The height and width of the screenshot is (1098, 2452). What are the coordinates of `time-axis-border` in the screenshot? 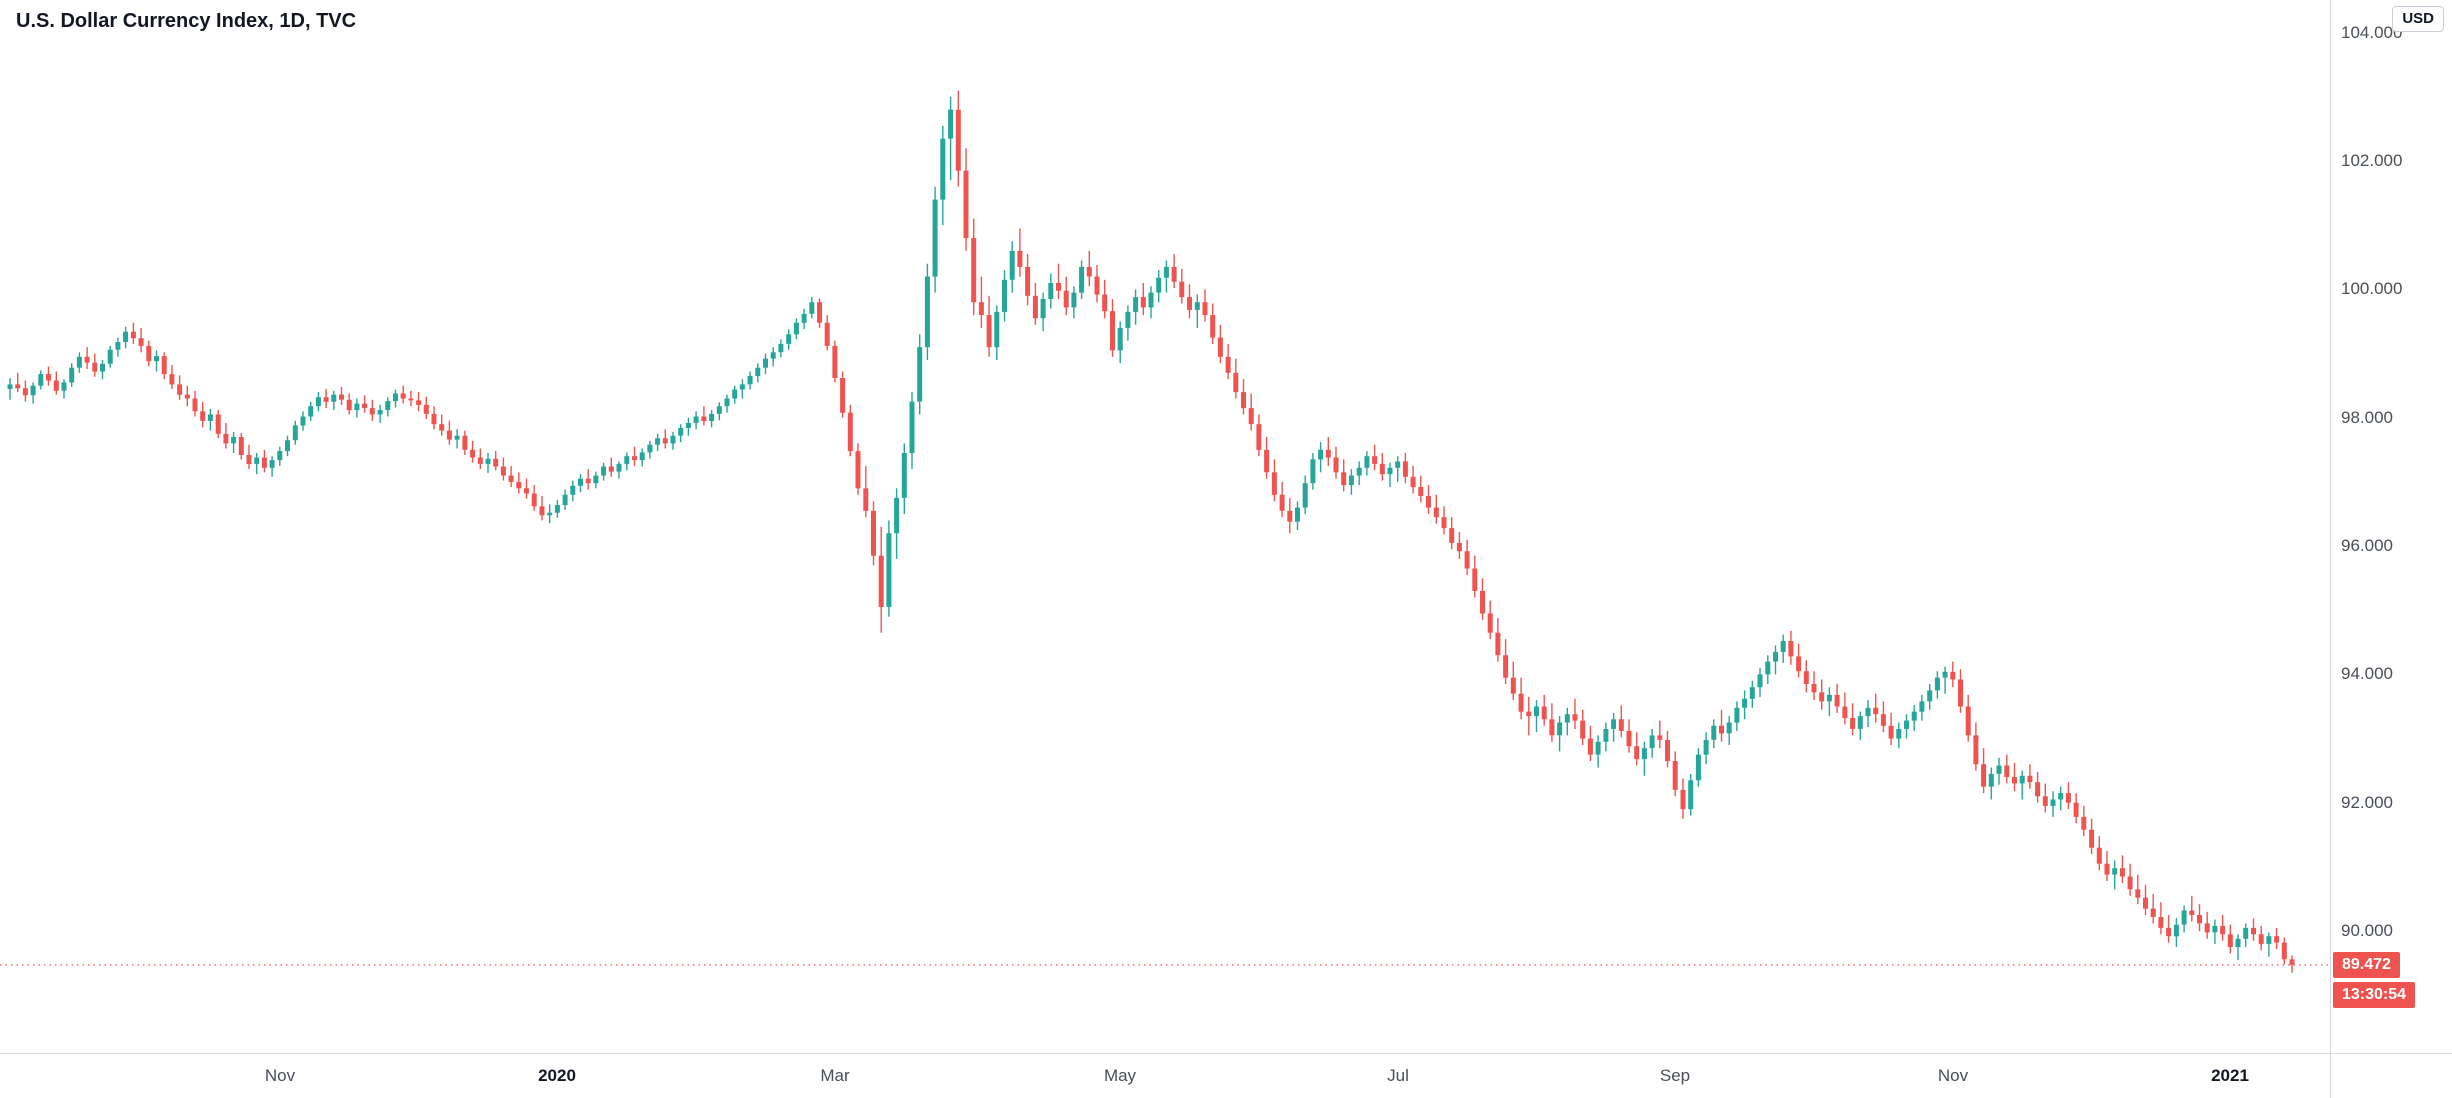 It's located at (1226, 1053).